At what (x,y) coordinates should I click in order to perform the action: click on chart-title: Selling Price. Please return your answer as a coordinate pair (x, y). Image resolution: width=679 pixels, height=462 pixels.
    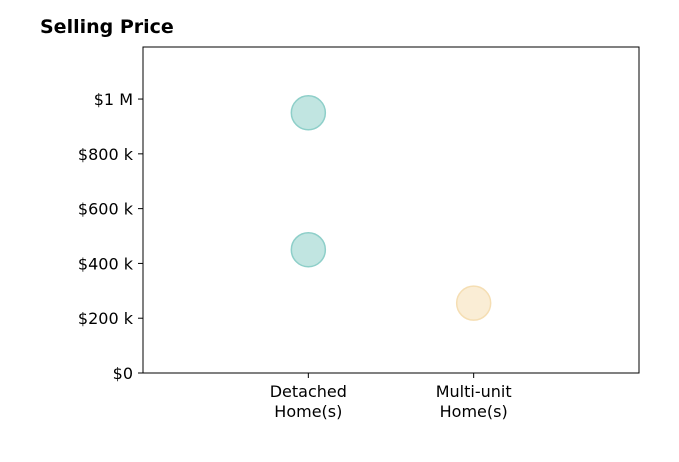
    Looking at the image, I should click on (107, 27).